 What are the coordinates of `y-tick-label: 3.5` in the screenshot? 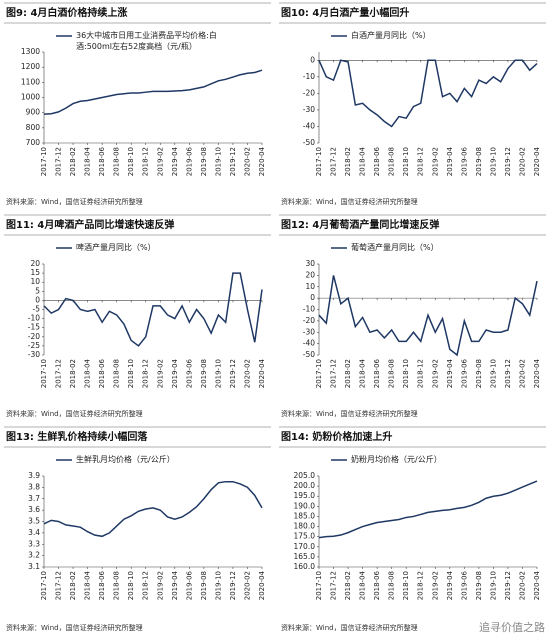 It's located at (34, 521).